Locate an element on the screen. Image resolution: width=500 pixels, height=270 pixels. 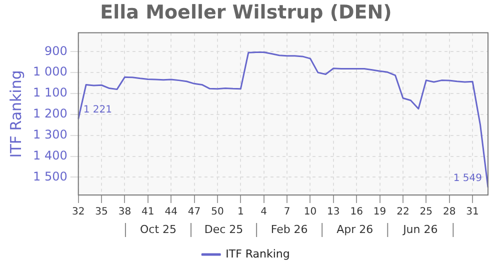
x-tick-label: 44 is located at coordinates (171, 212).